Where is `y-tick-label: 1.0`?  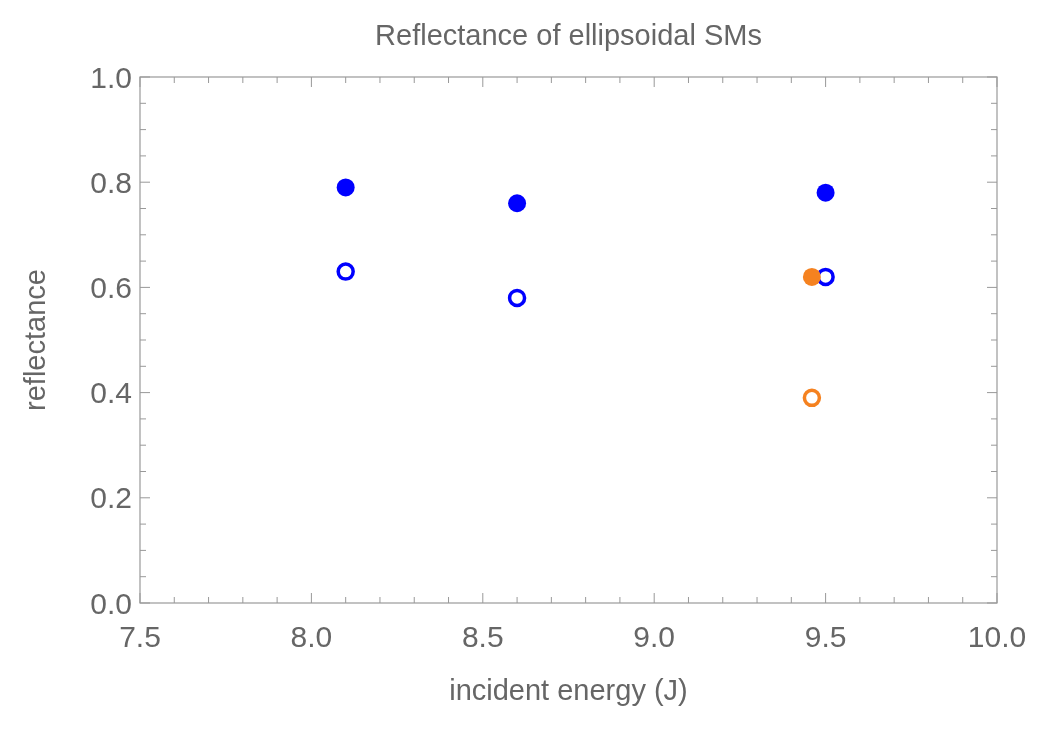
y-tick-label: 1.0 is located at coordinates (111, 77).